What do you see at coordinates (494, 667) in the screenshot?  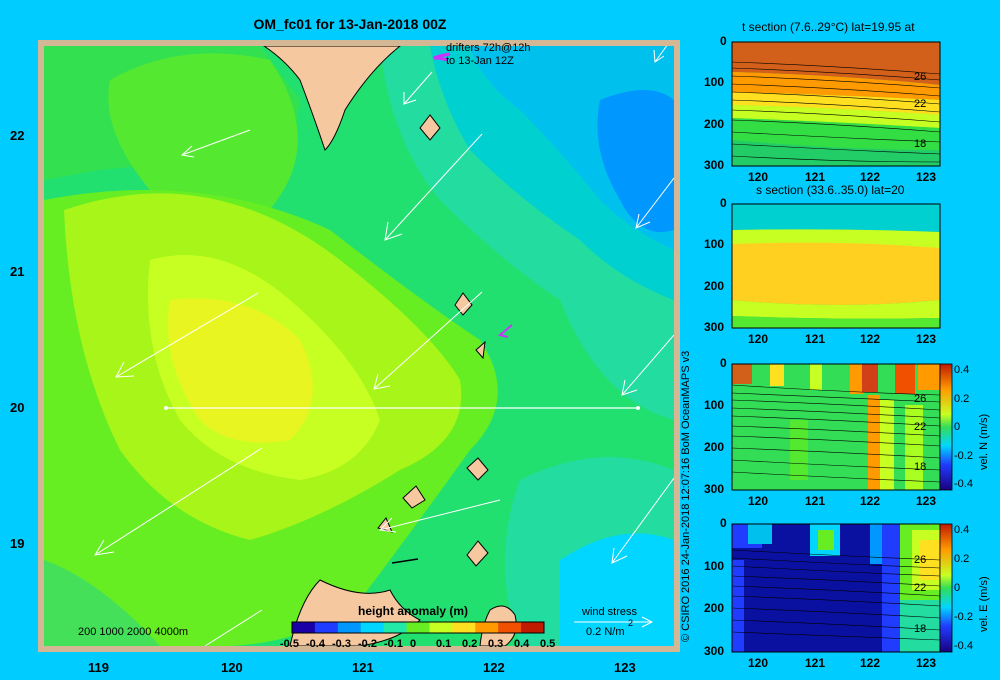 I see `lon-tick-122: 122` at bounding box center [494, 667].